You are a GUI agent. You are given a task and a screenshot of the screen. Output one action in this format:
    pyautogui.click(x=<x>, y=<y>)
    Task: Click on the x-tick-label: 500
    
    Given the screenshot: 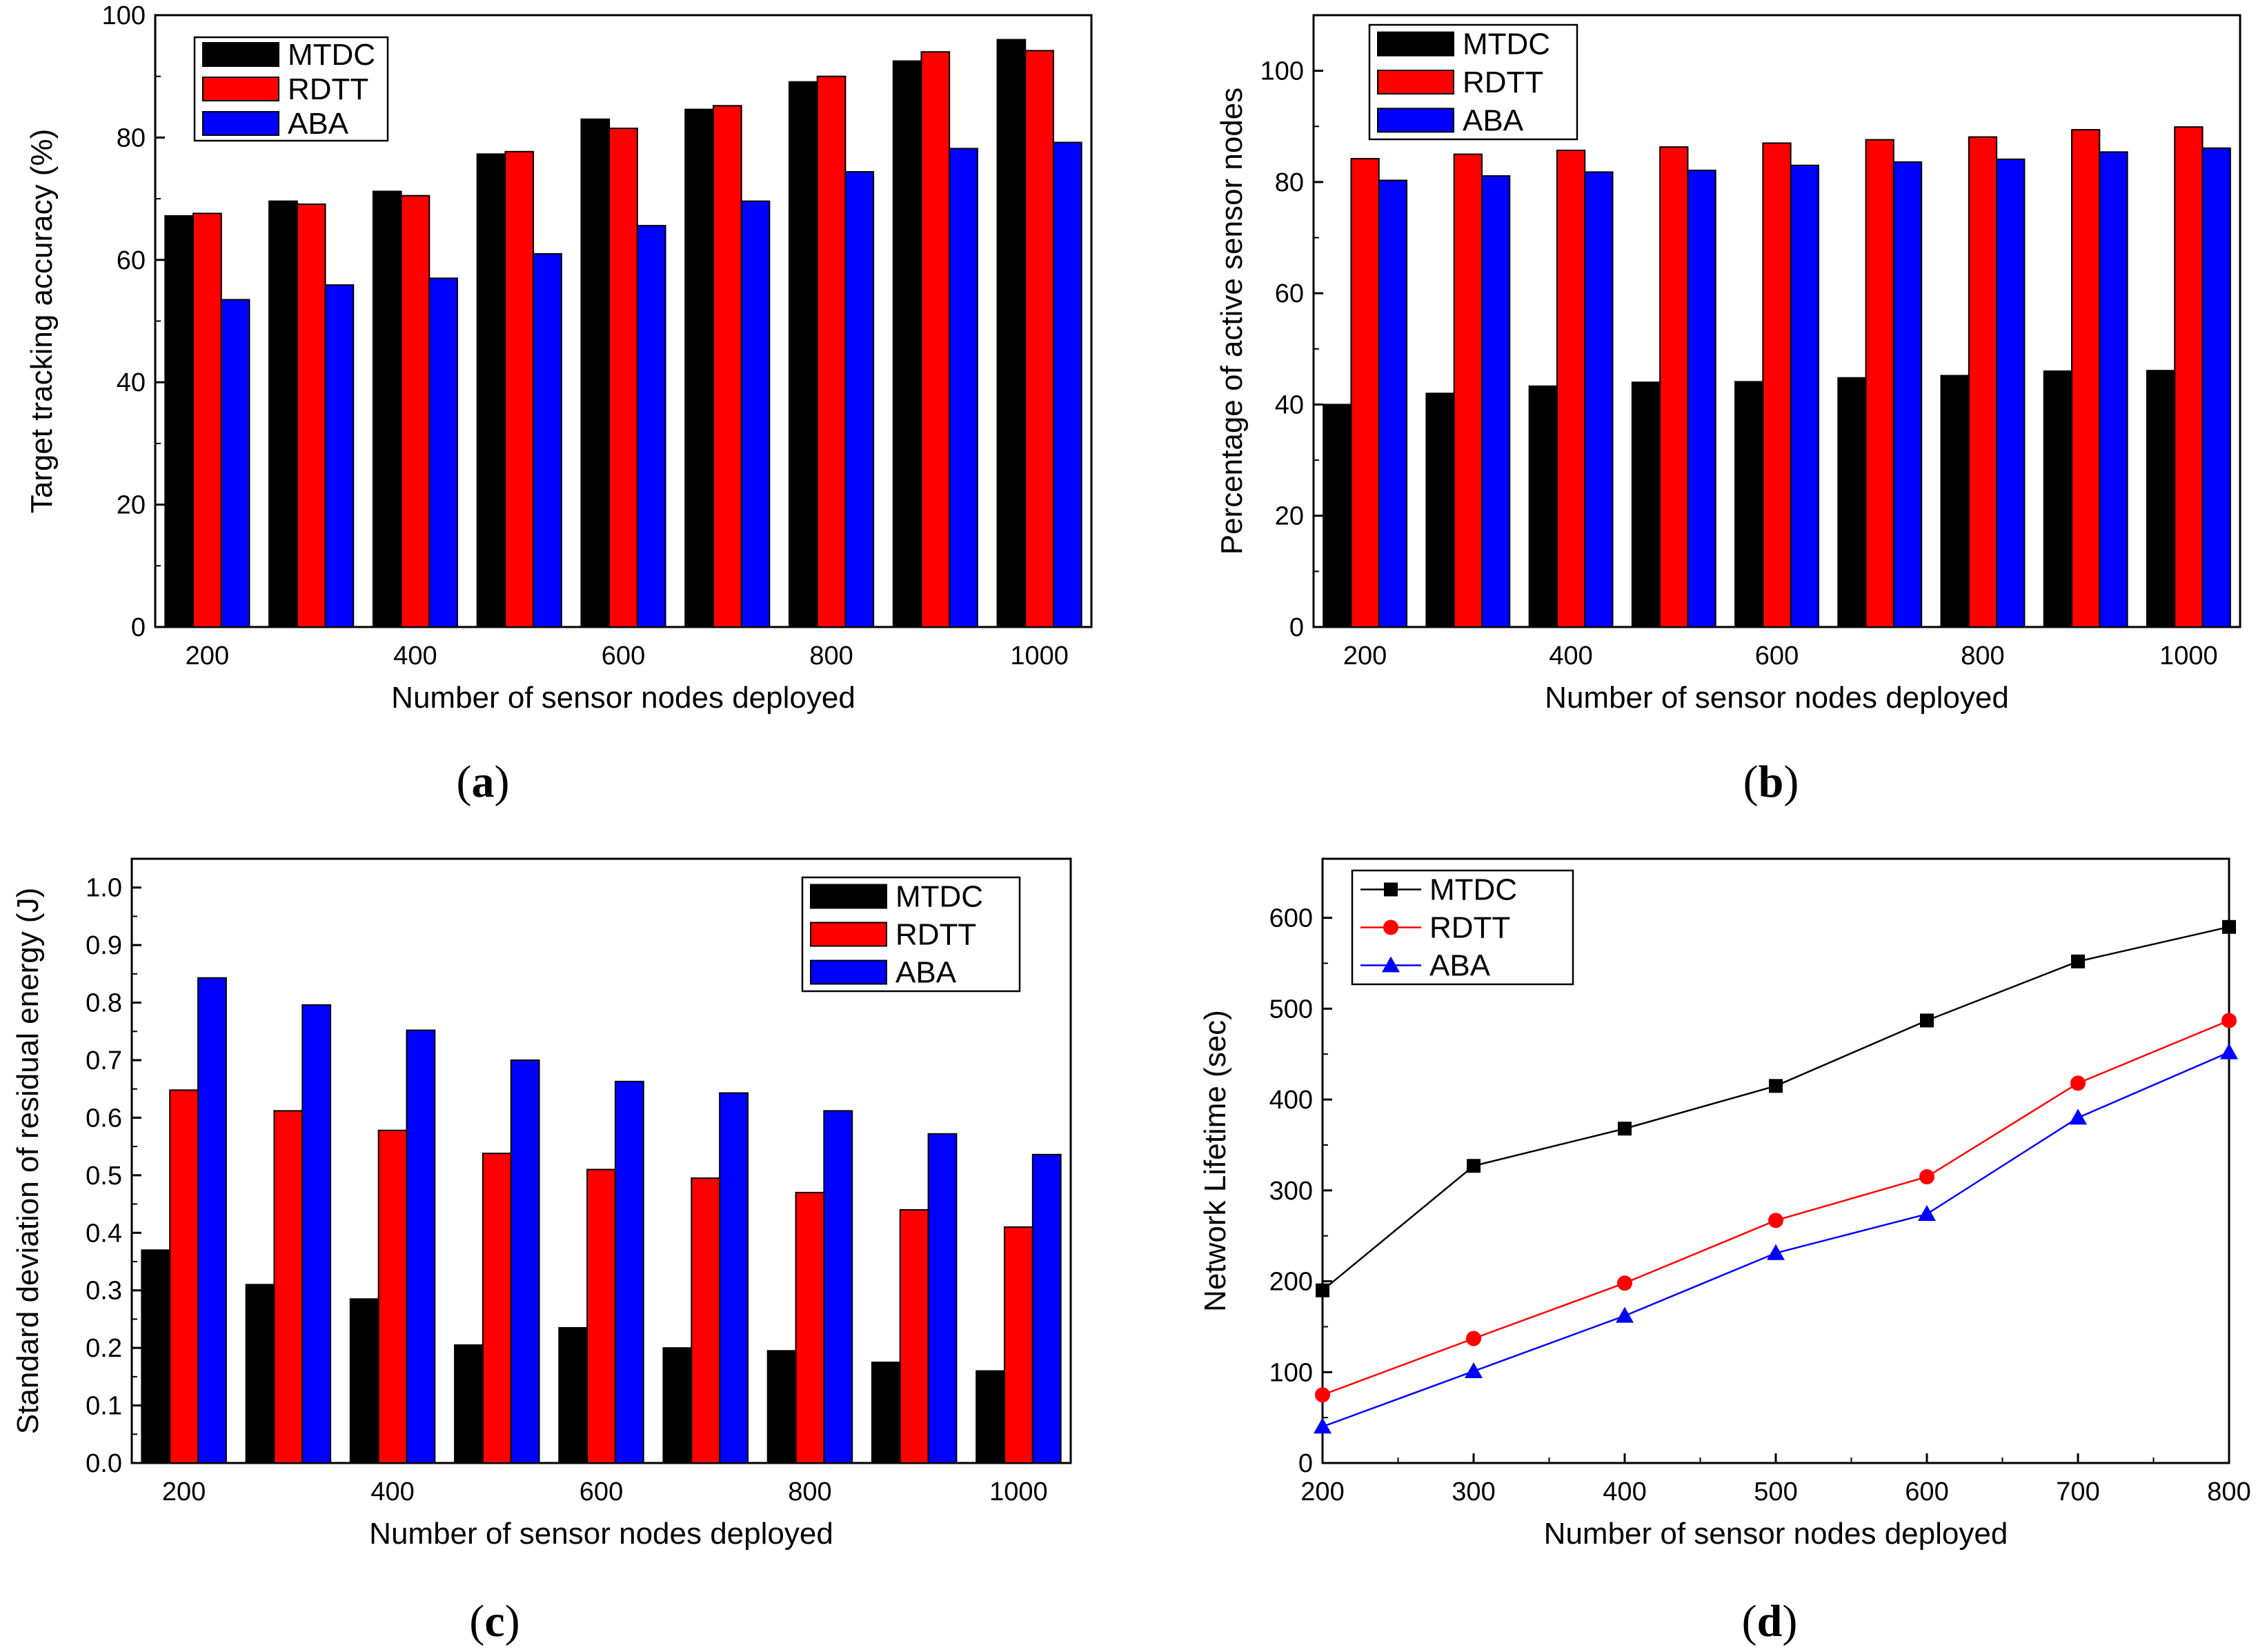 What is the action you would take?
    pyautogui.click(x=1775, y=1491)
    